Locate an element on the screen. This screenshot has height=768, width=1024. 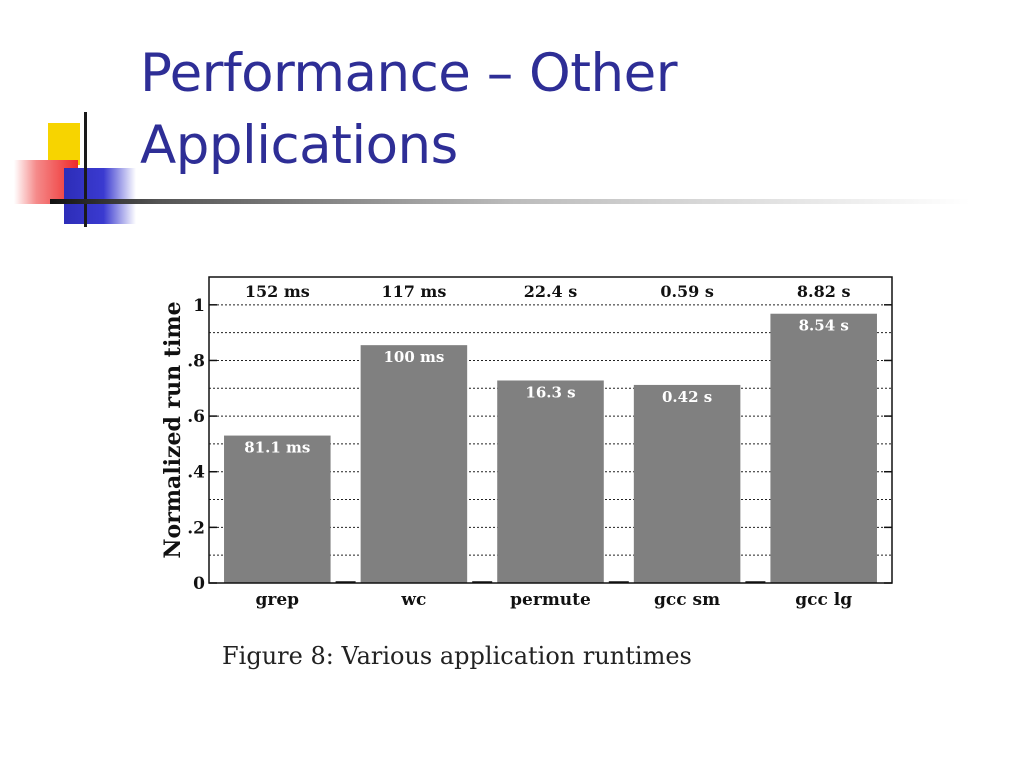
top-value-label: 0.59 s is located at coordinates (687, 291).